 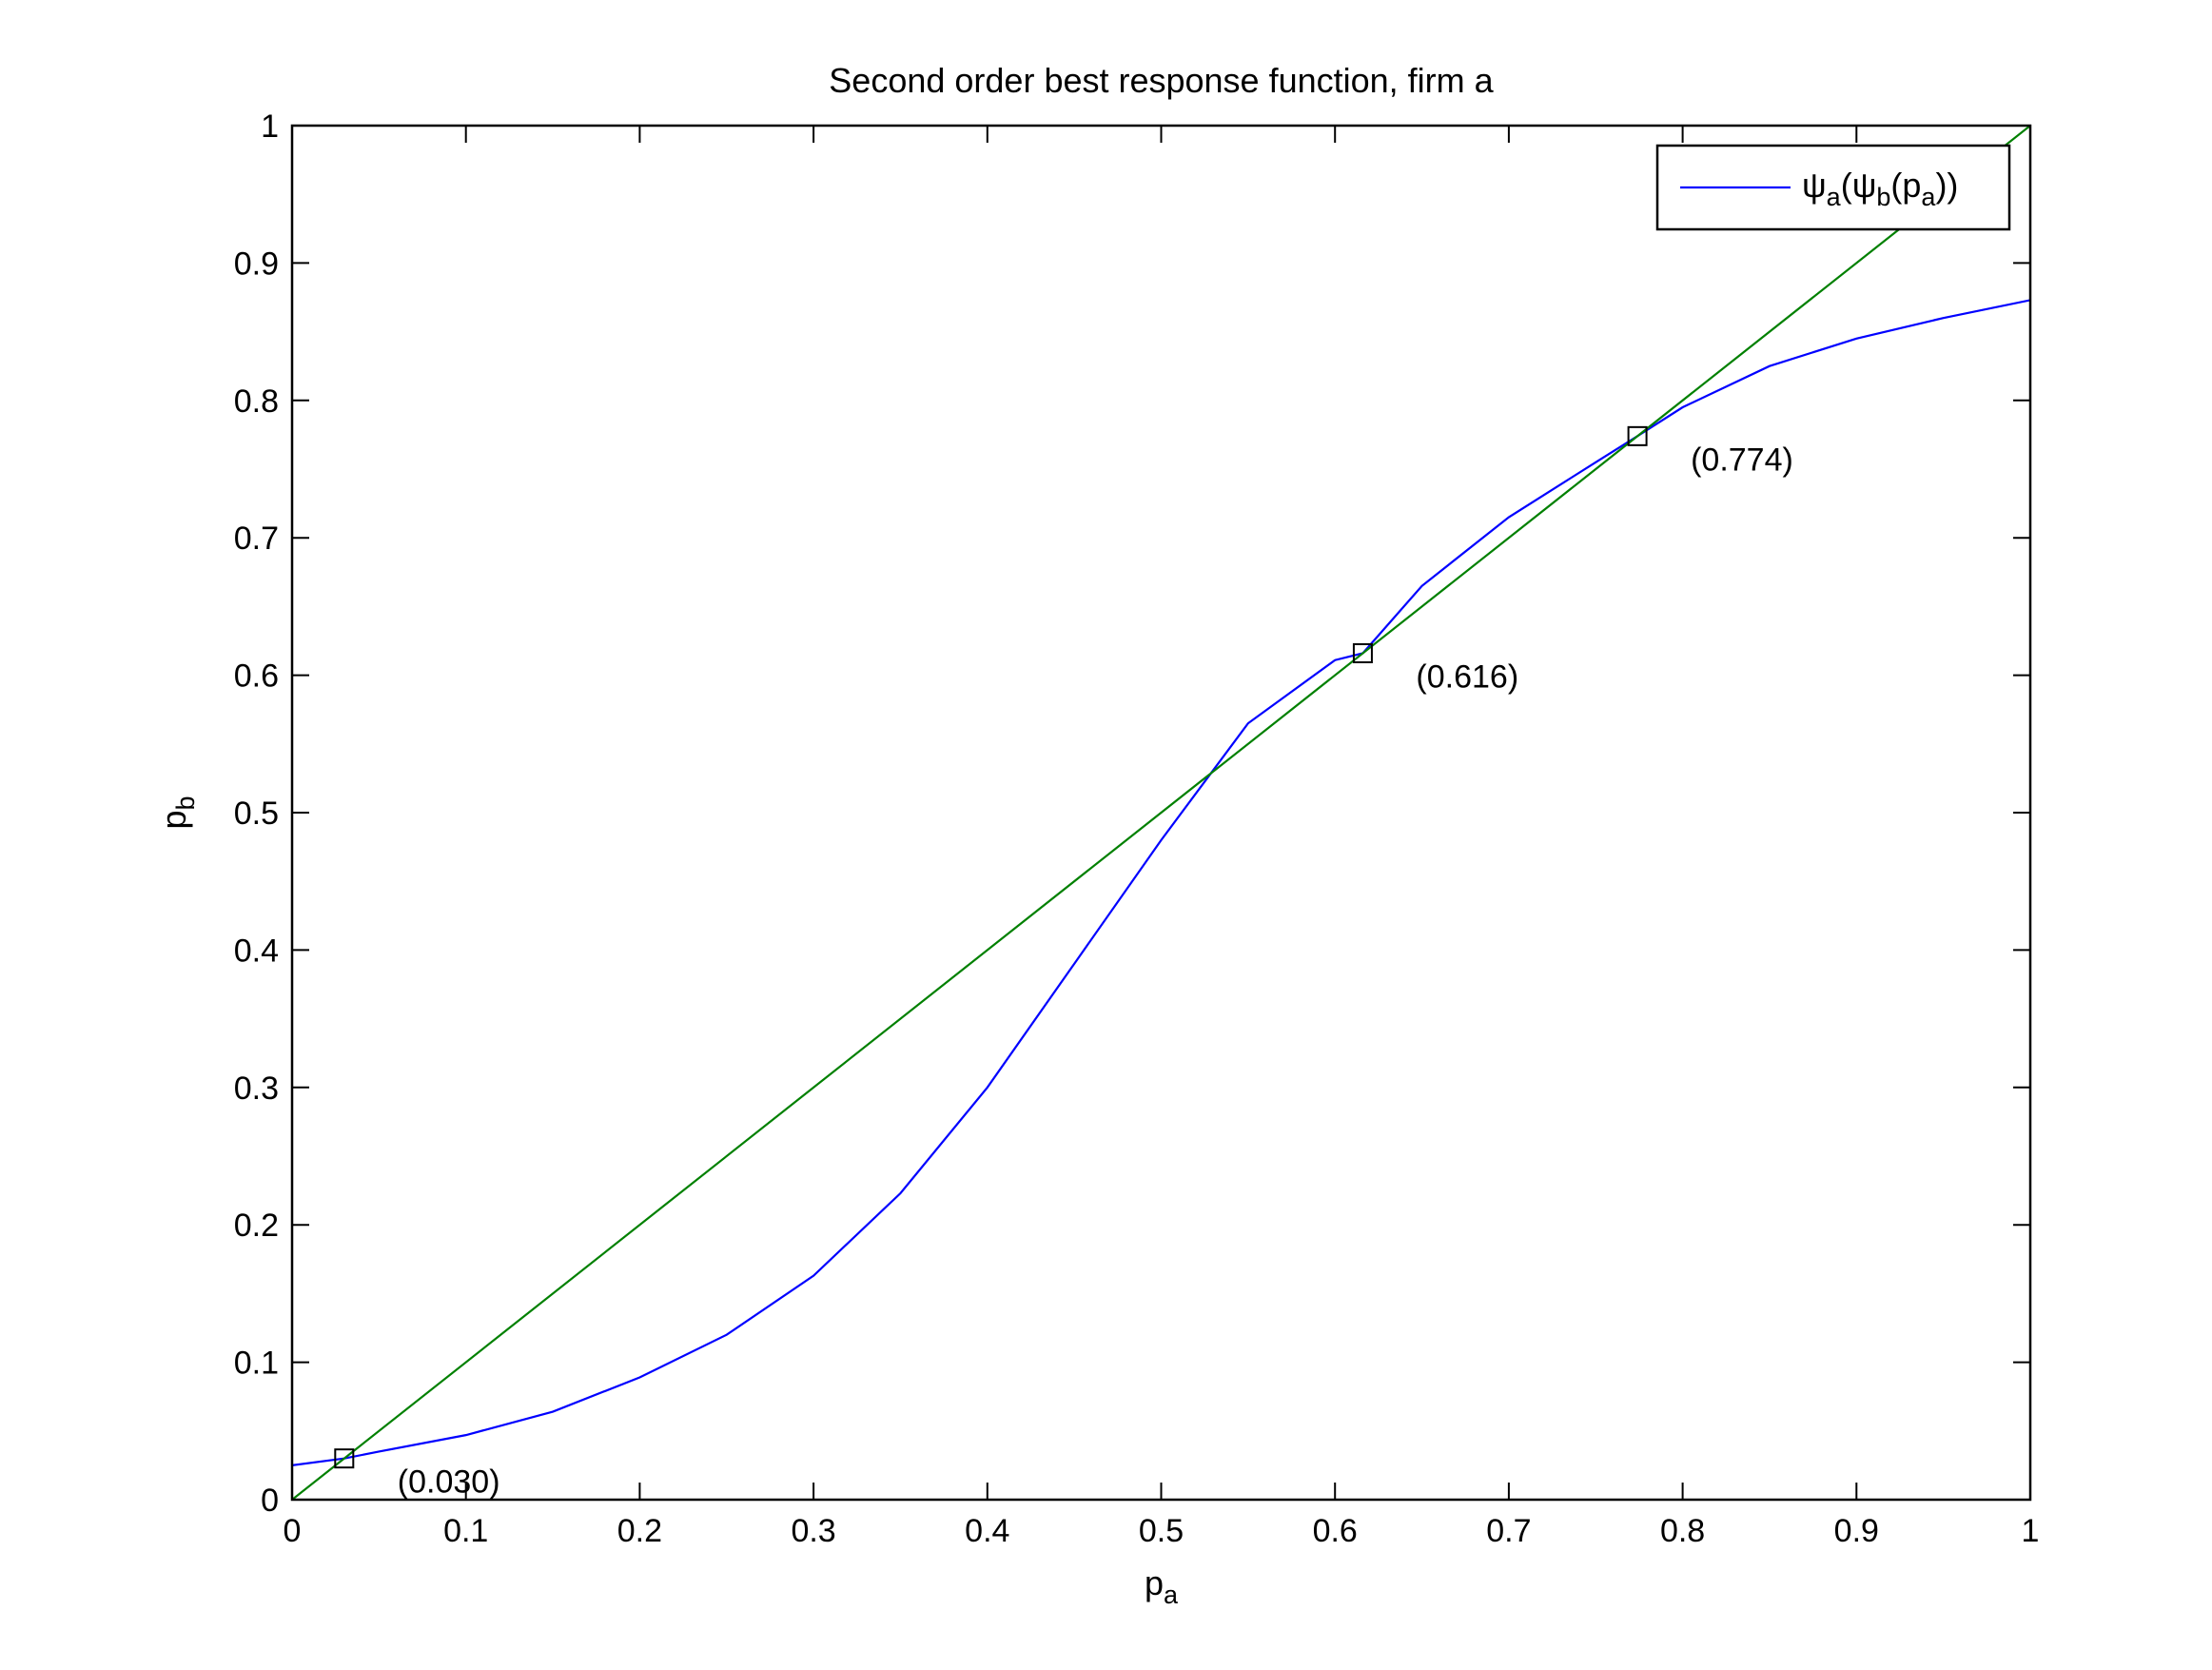 What do you see at coordinates (270, 1501) in the screenshot?
I see `y-tick-label: 0` at bounding box center [270, 1501].